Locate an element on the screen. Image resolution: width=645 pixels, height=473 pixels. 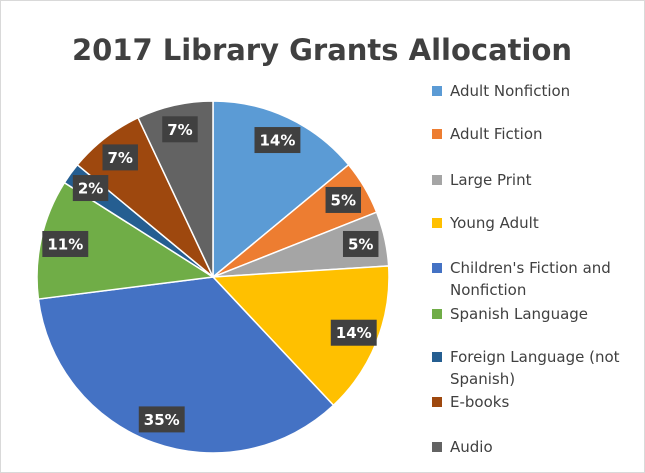
data-label: 11% is located at coordinates (65, 244).